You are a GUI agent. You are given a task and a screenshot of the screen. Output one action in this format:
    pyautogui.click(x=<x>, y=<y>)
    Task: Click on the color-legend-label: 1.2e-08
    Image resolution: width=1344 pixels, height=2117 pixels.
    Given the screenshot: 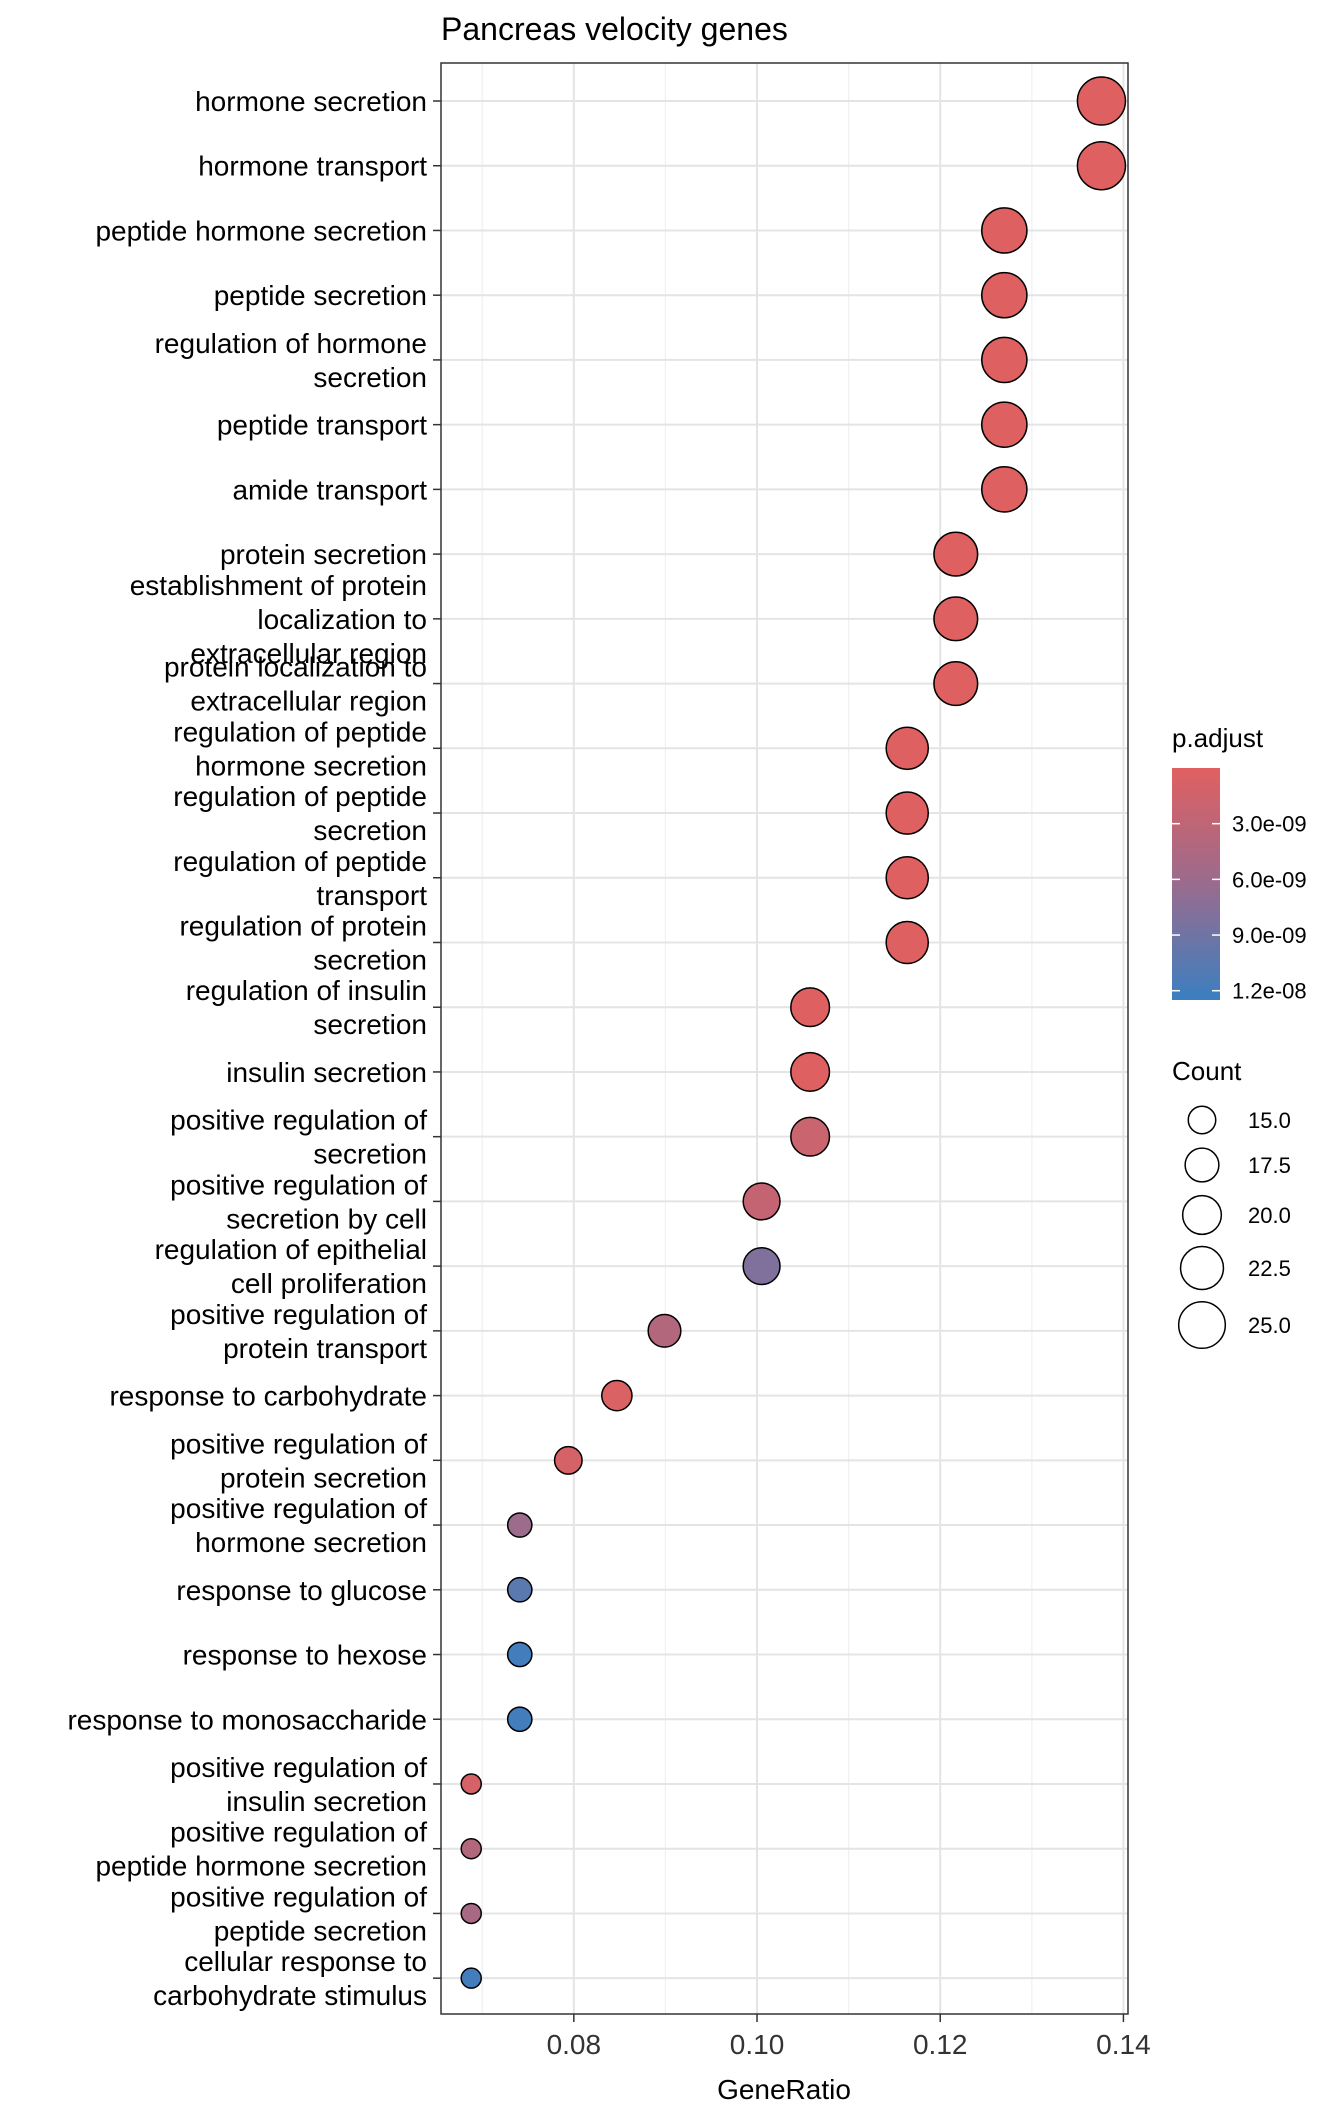 What is the action you would take?
    pyautogui.click(x=1269, y=991)
    